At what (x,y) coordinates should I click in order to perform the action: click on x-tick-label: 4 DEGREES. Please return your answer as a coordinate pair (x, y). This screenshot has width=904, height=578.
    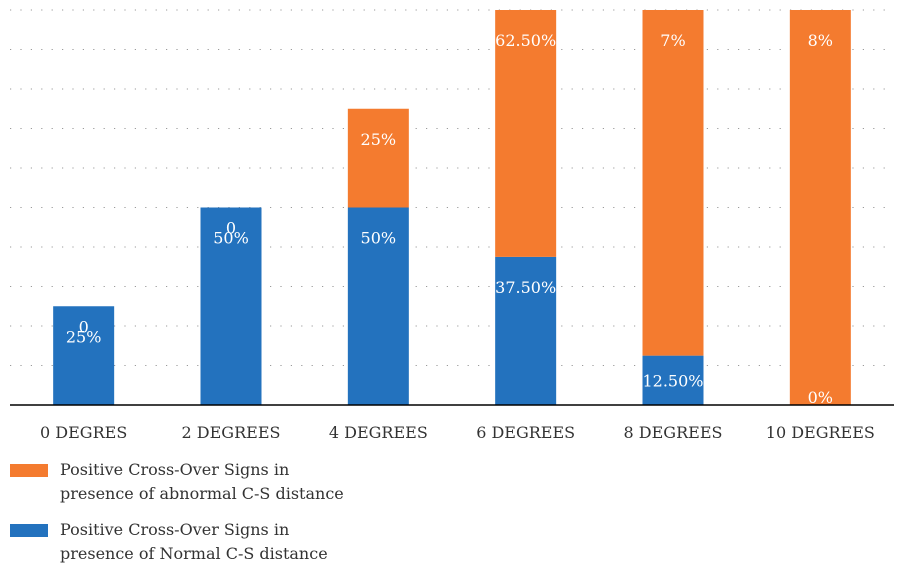
    Looking at the image, I should click on (378, 431).